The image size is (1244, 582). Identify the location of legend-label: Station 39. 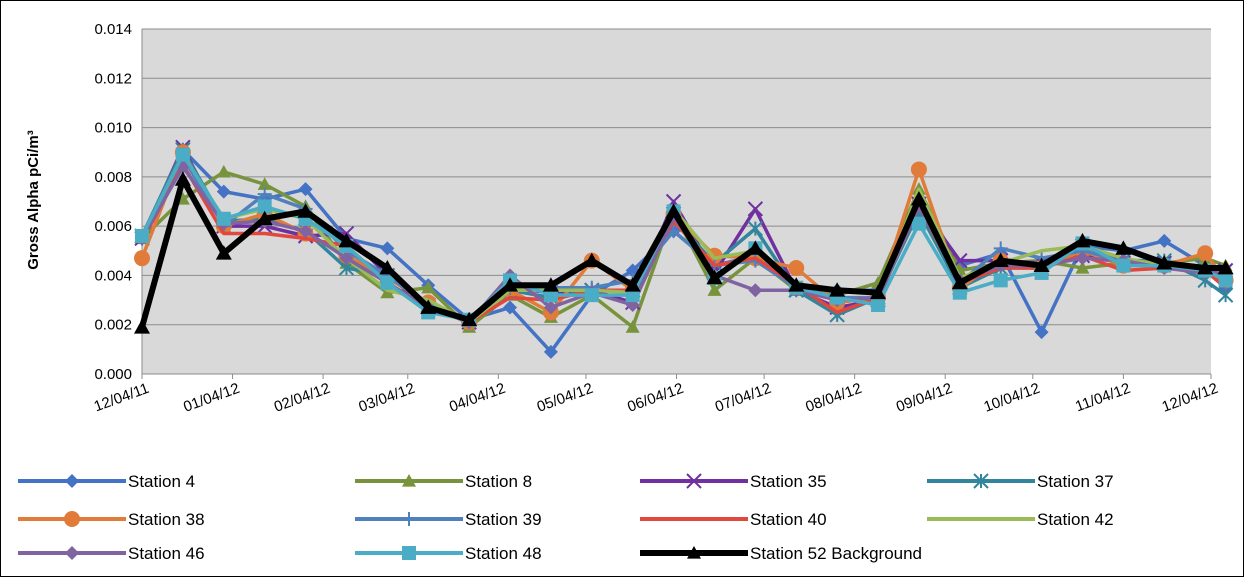
(503, 519).